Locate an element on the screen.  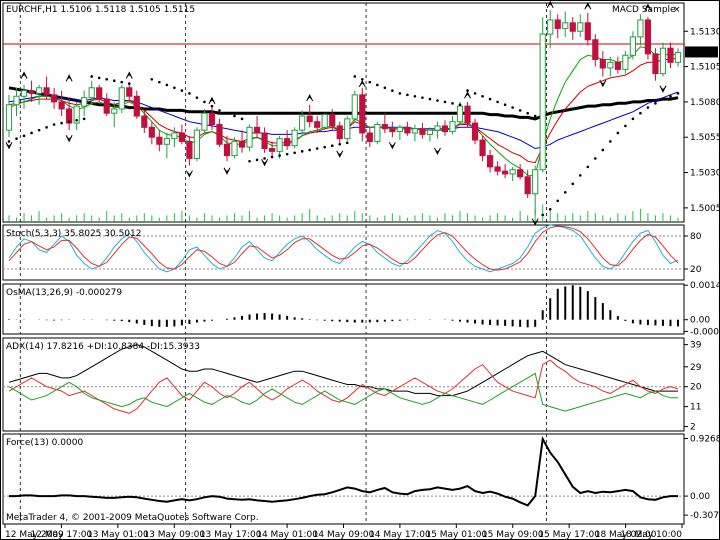
y-tick-label: 0.00145 is located at coordinates (705, 286).